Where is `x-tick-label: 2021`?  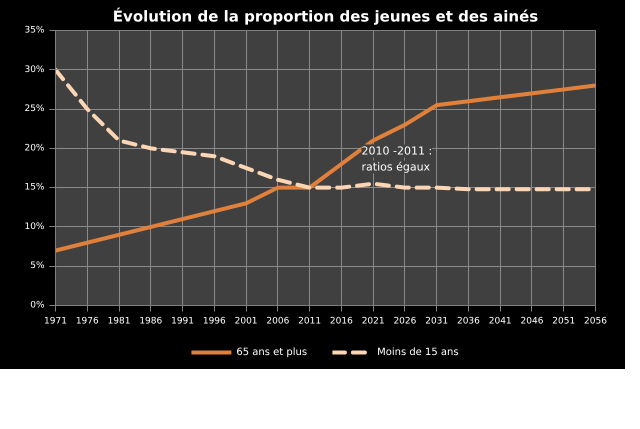 x-tick-label: 2021 is located at coordinates (373, 321).